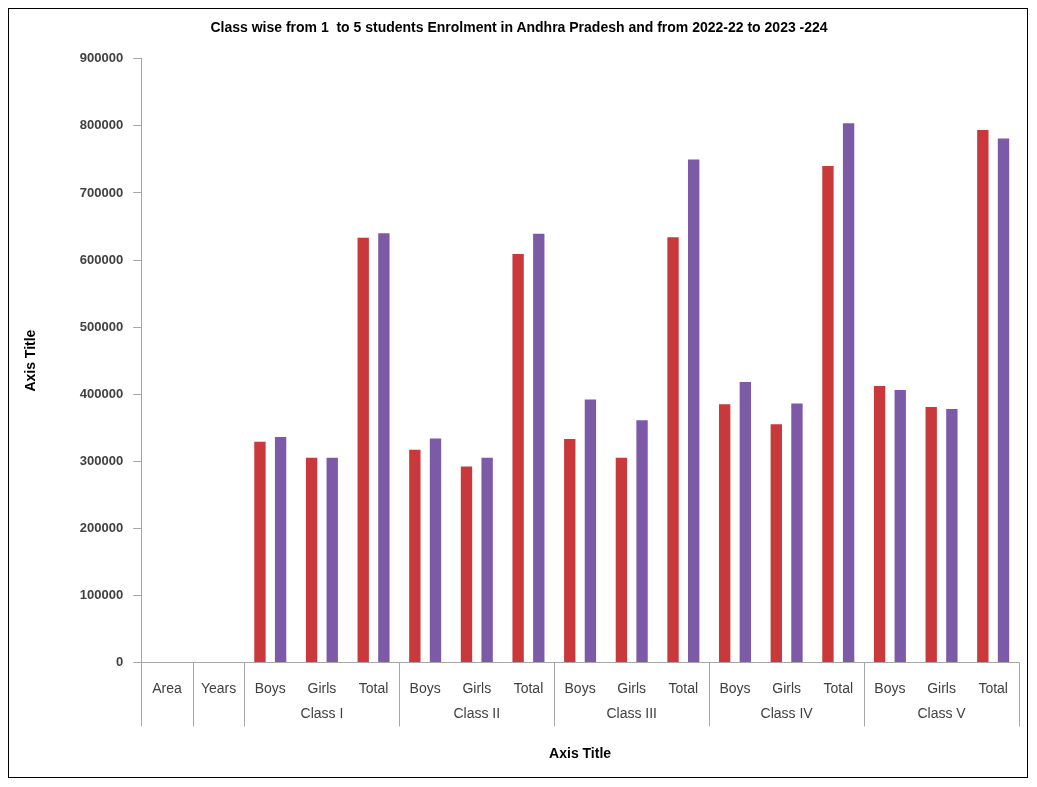 Image resolution: width=1037 pixels, height=787 pixels. I want to click on y-tick-label: 900000, so click(101, 58).